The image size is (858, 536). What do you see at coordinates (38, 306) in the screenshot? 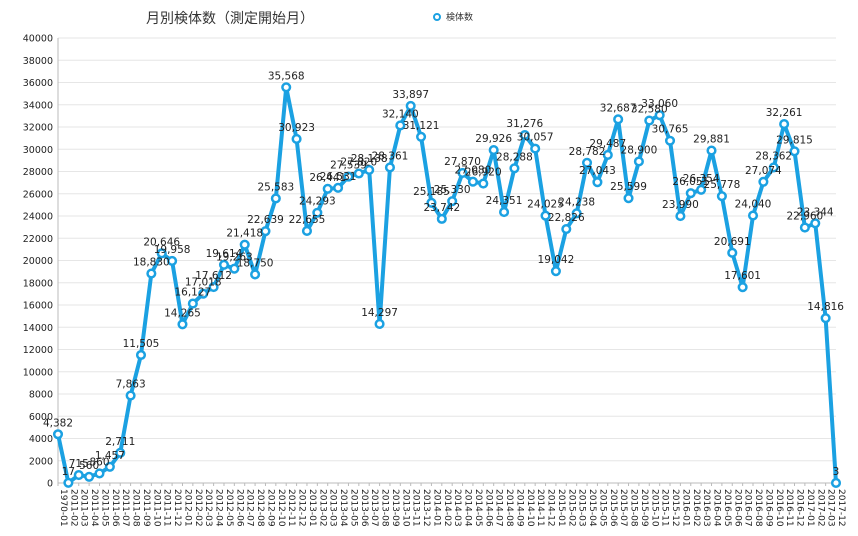
I see `y-tick-label: 16000` at bounding box center [38, 306].